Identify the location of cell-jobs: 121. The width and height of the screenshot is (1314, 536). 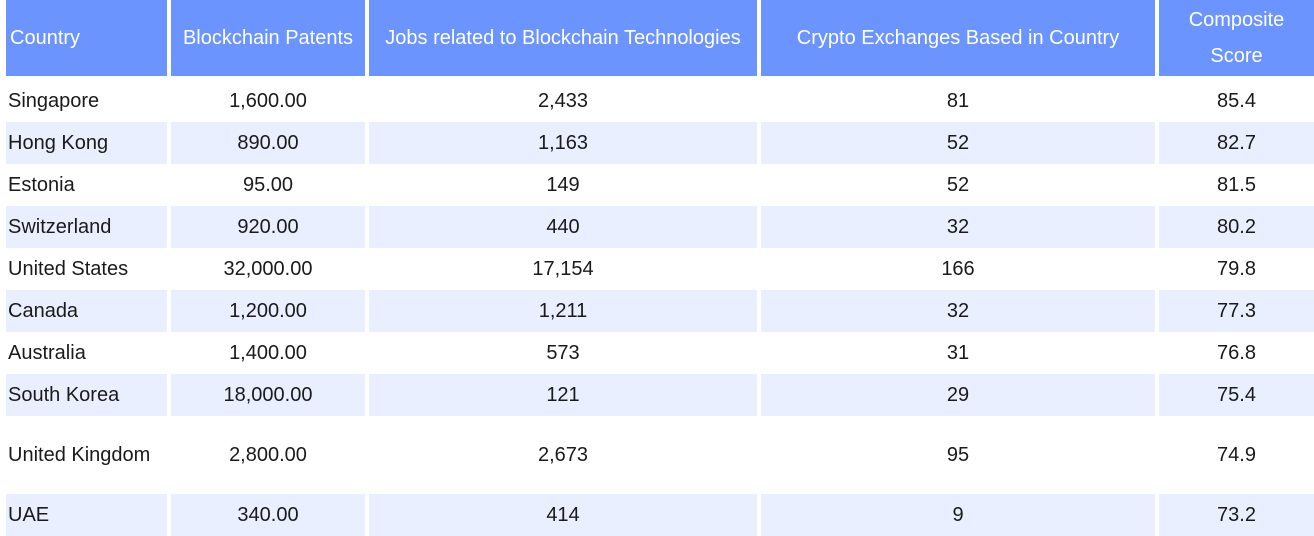
(563, 395).